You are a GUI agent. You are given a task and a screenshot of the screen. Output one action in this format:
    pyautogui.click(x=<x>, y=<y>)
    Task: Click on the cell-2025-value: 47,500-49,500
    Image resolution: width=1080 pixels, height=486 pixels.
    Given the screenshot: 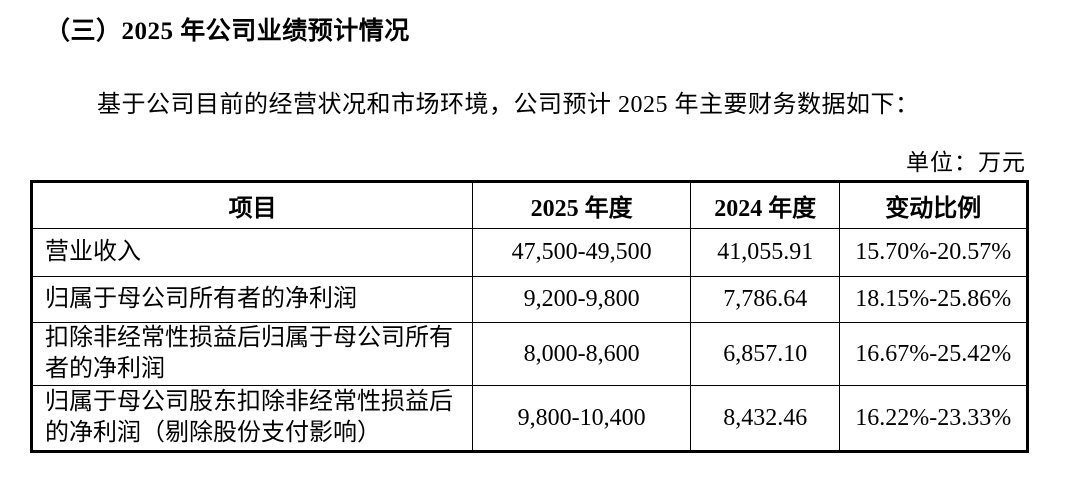 What is the action you would take?
    pyautogui.click(x=581, y=252)
    